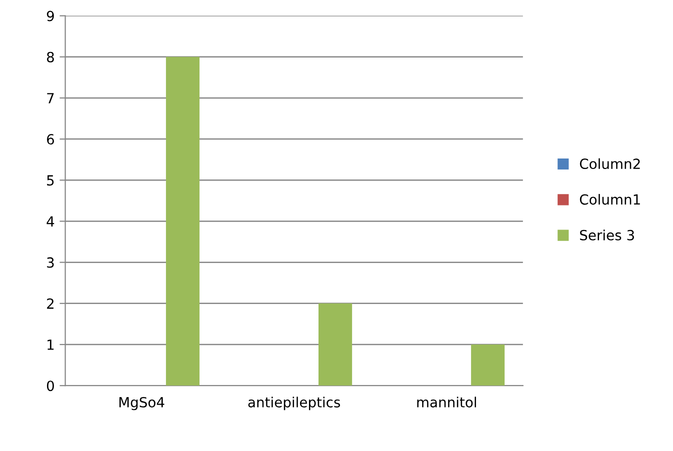 The height and width of the screenshot is (451, 673). What do you see at coordinates (141, 403) in the screenshot?
I see `x-tick-label: MgSo4` at bounding box center [141, 403].